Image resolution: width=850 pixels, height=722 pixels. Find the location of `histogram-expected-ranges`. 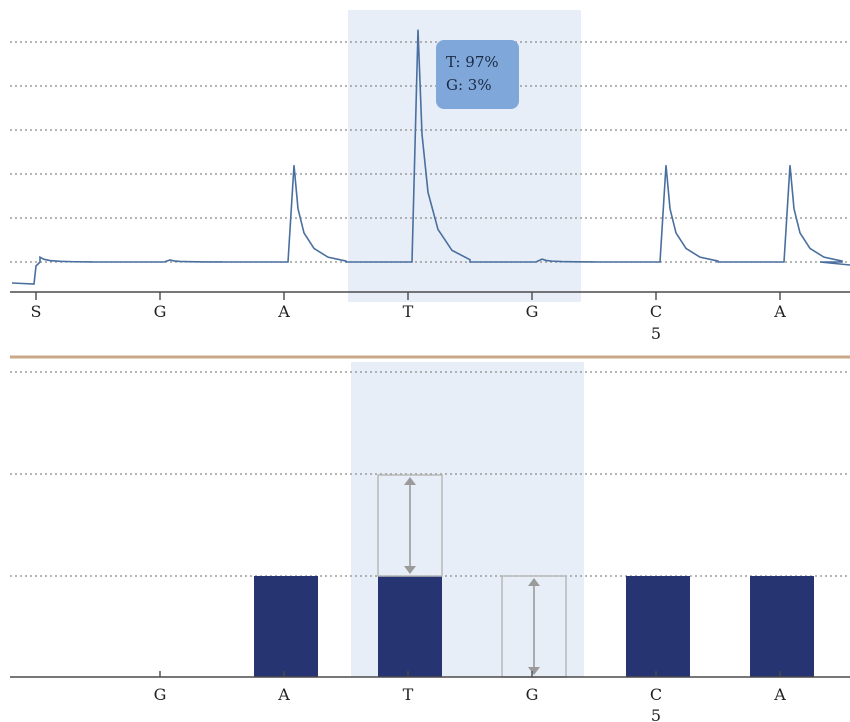

histogram-expected-ranges is located at coordinates (472, 576).